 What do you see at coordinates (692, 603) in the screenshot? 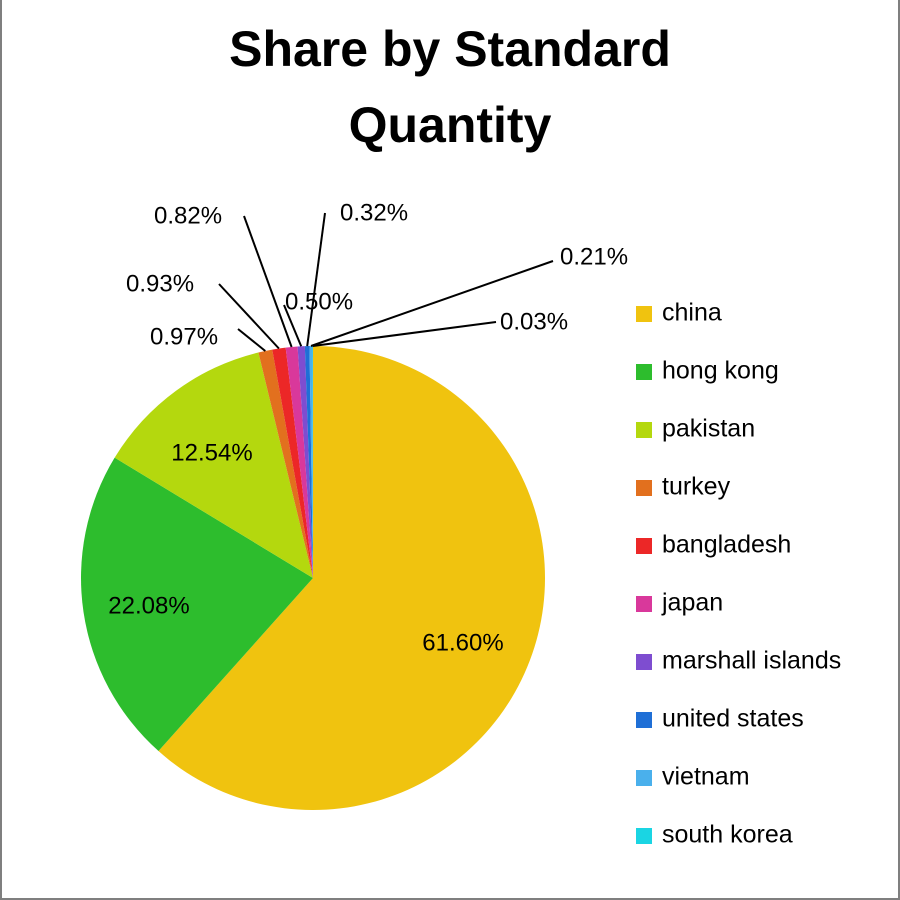
I see `legend-label-japan: japan` at bounding box center [692, 603].